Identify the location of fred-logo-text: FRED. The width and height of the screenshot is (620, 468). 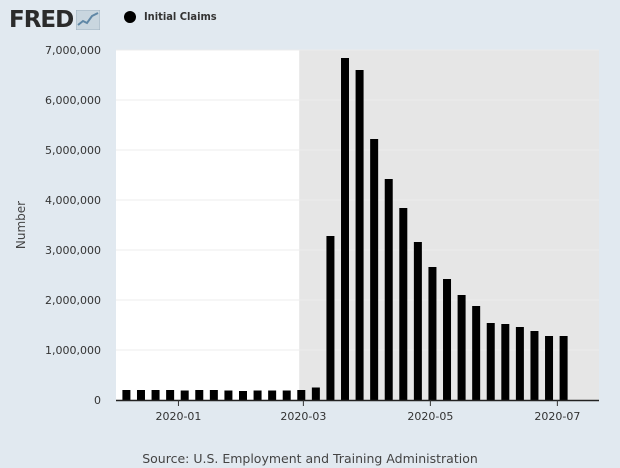
(41, 20).